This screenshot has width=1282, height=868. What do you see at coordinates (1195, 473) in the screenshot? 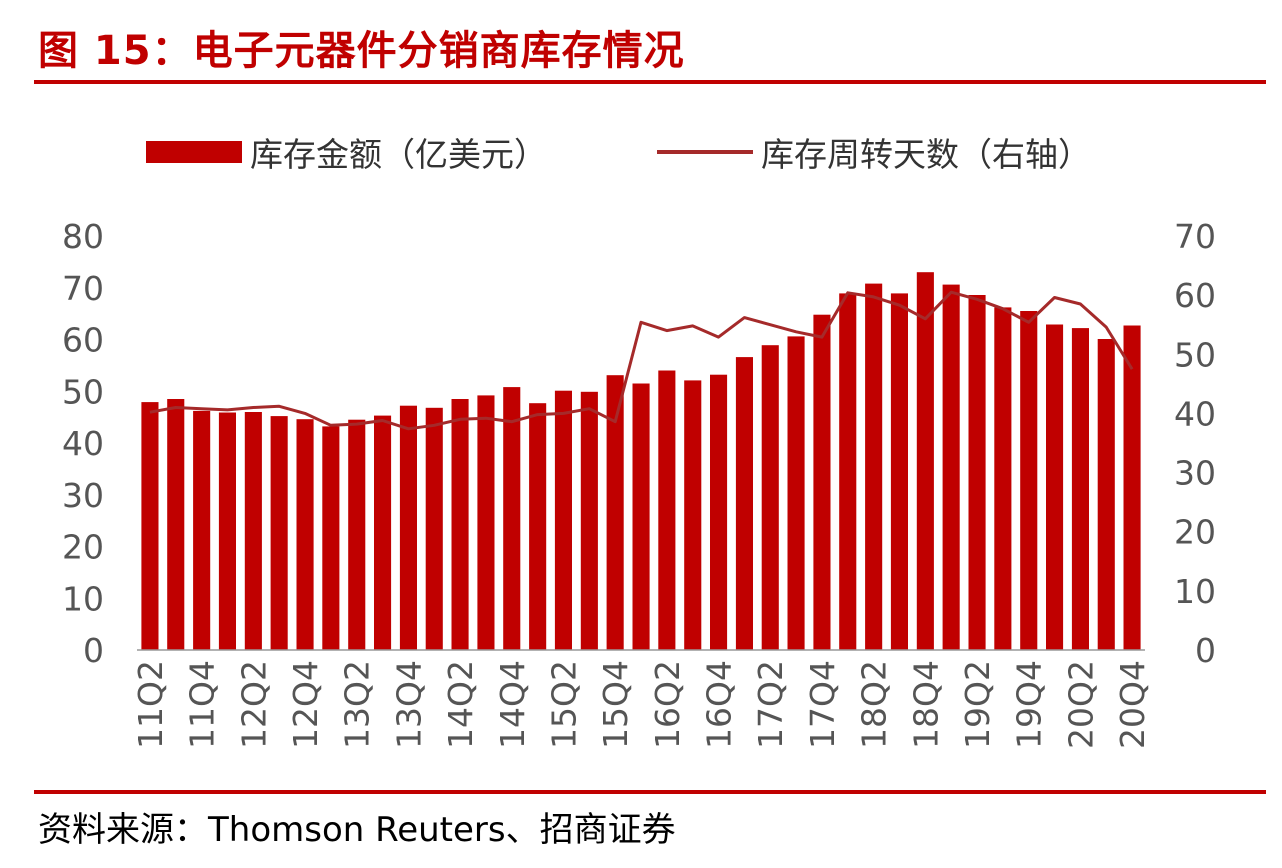
I see `right-y-tick-label: 30` at bounding box center [1195, 473].